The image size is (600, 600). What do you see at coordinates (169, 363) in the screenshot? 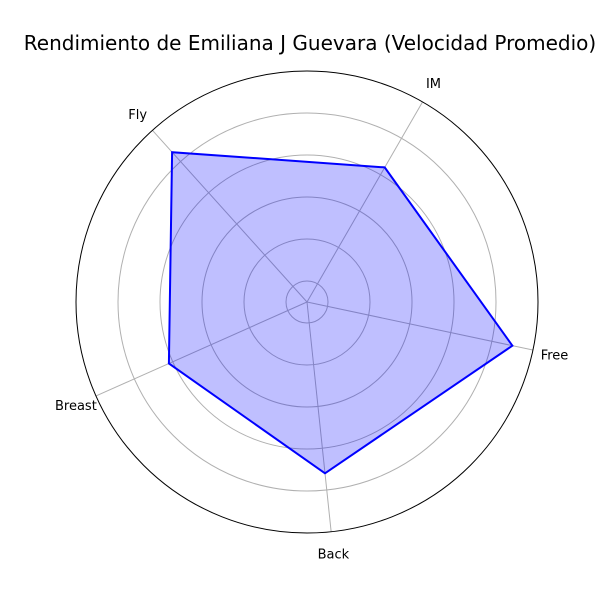
I see `data-point-breast` at bounding box center [169, 363].